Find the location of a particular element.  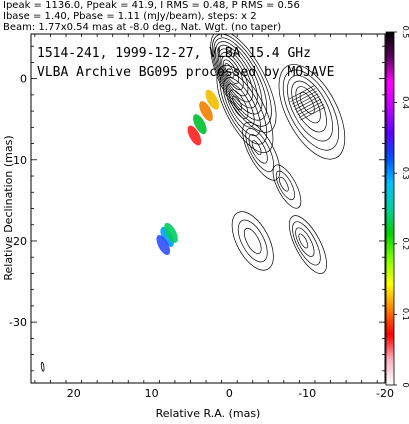

colorbar-tick-label: 0.2 is located at coordinates (405, 243).